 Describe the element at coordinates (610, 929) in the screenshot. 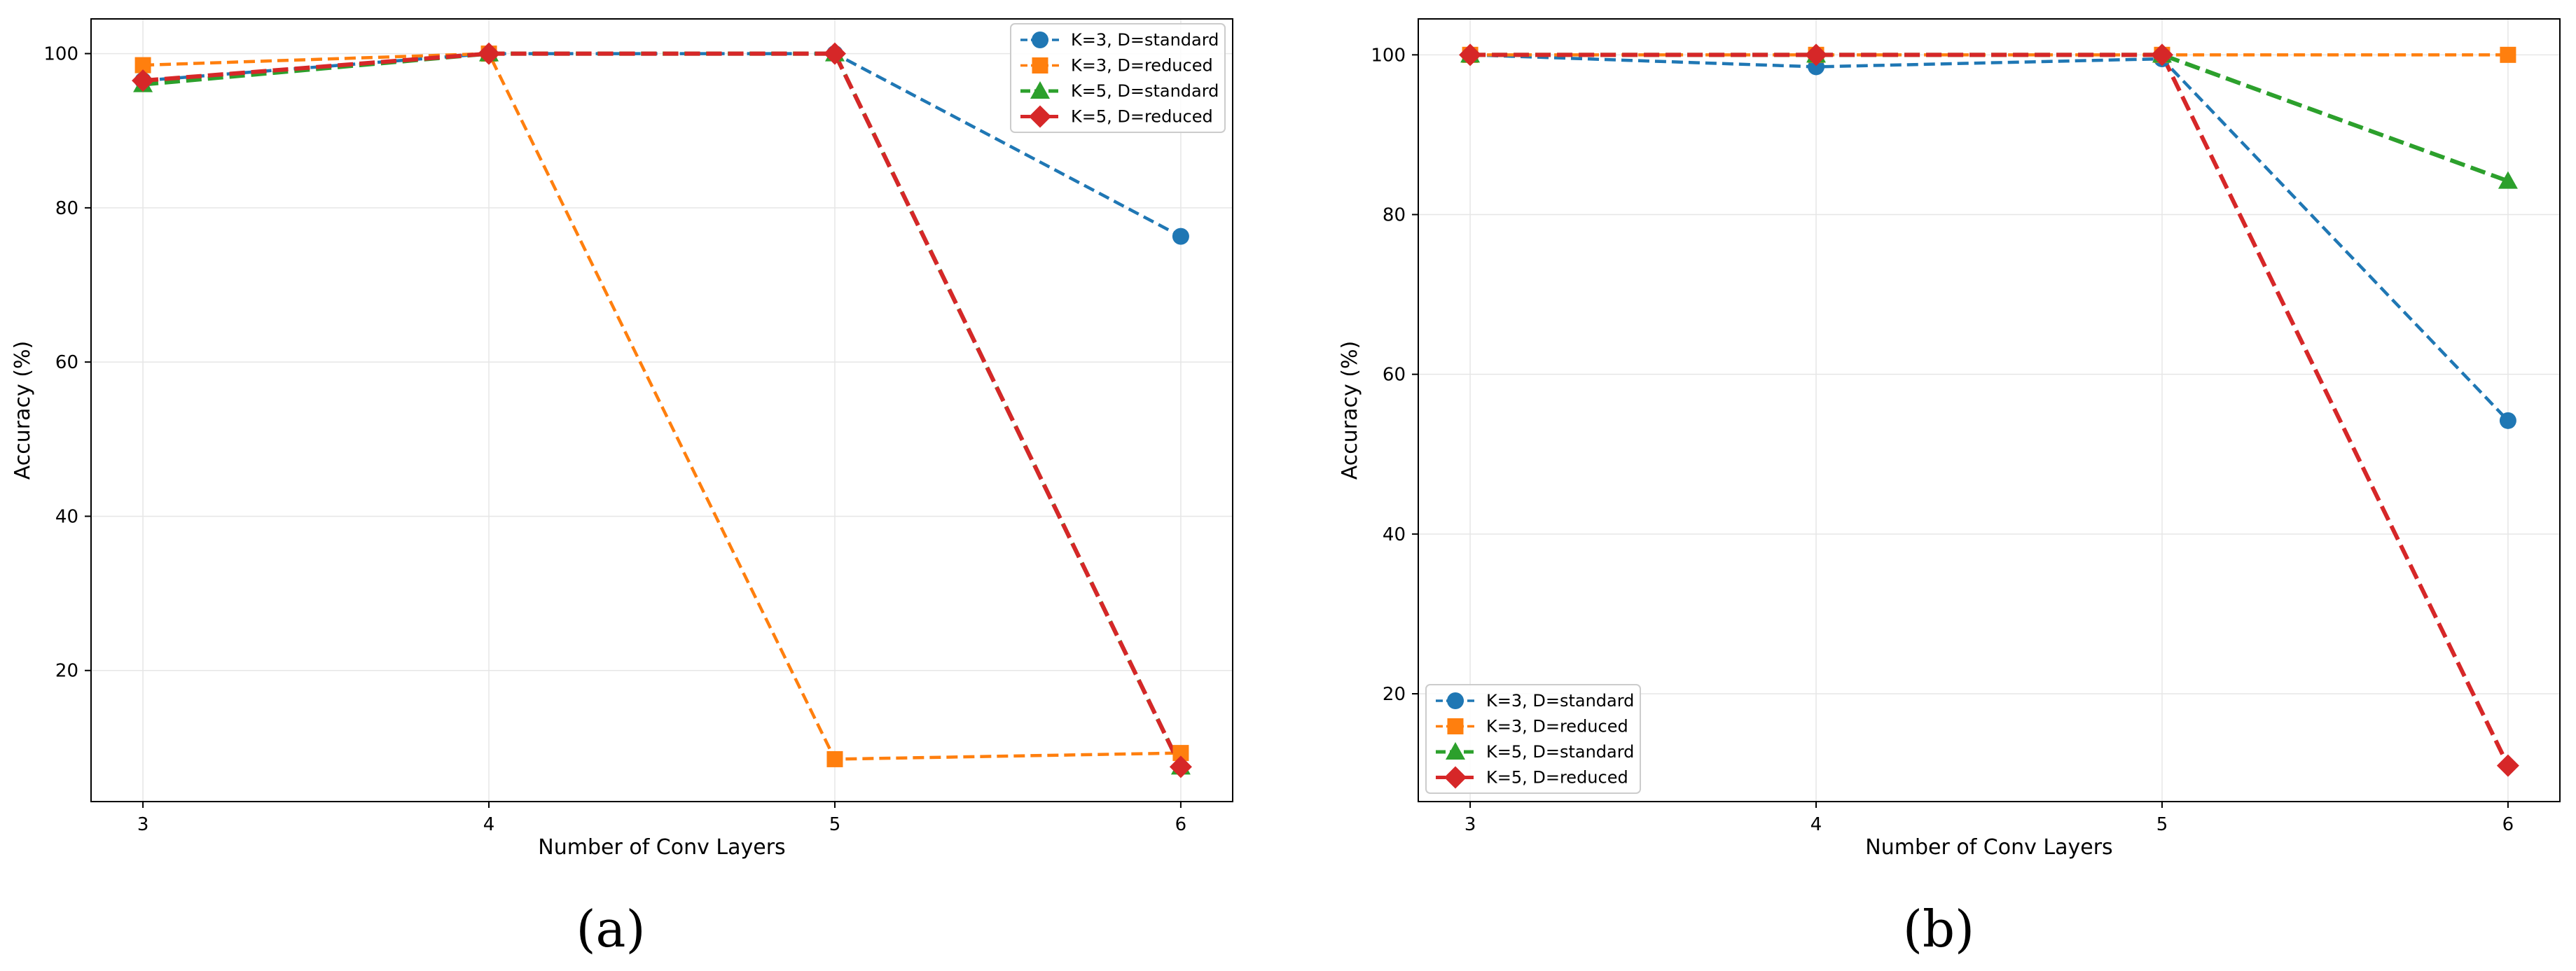

I see `panel-caption: (a)` at that location.